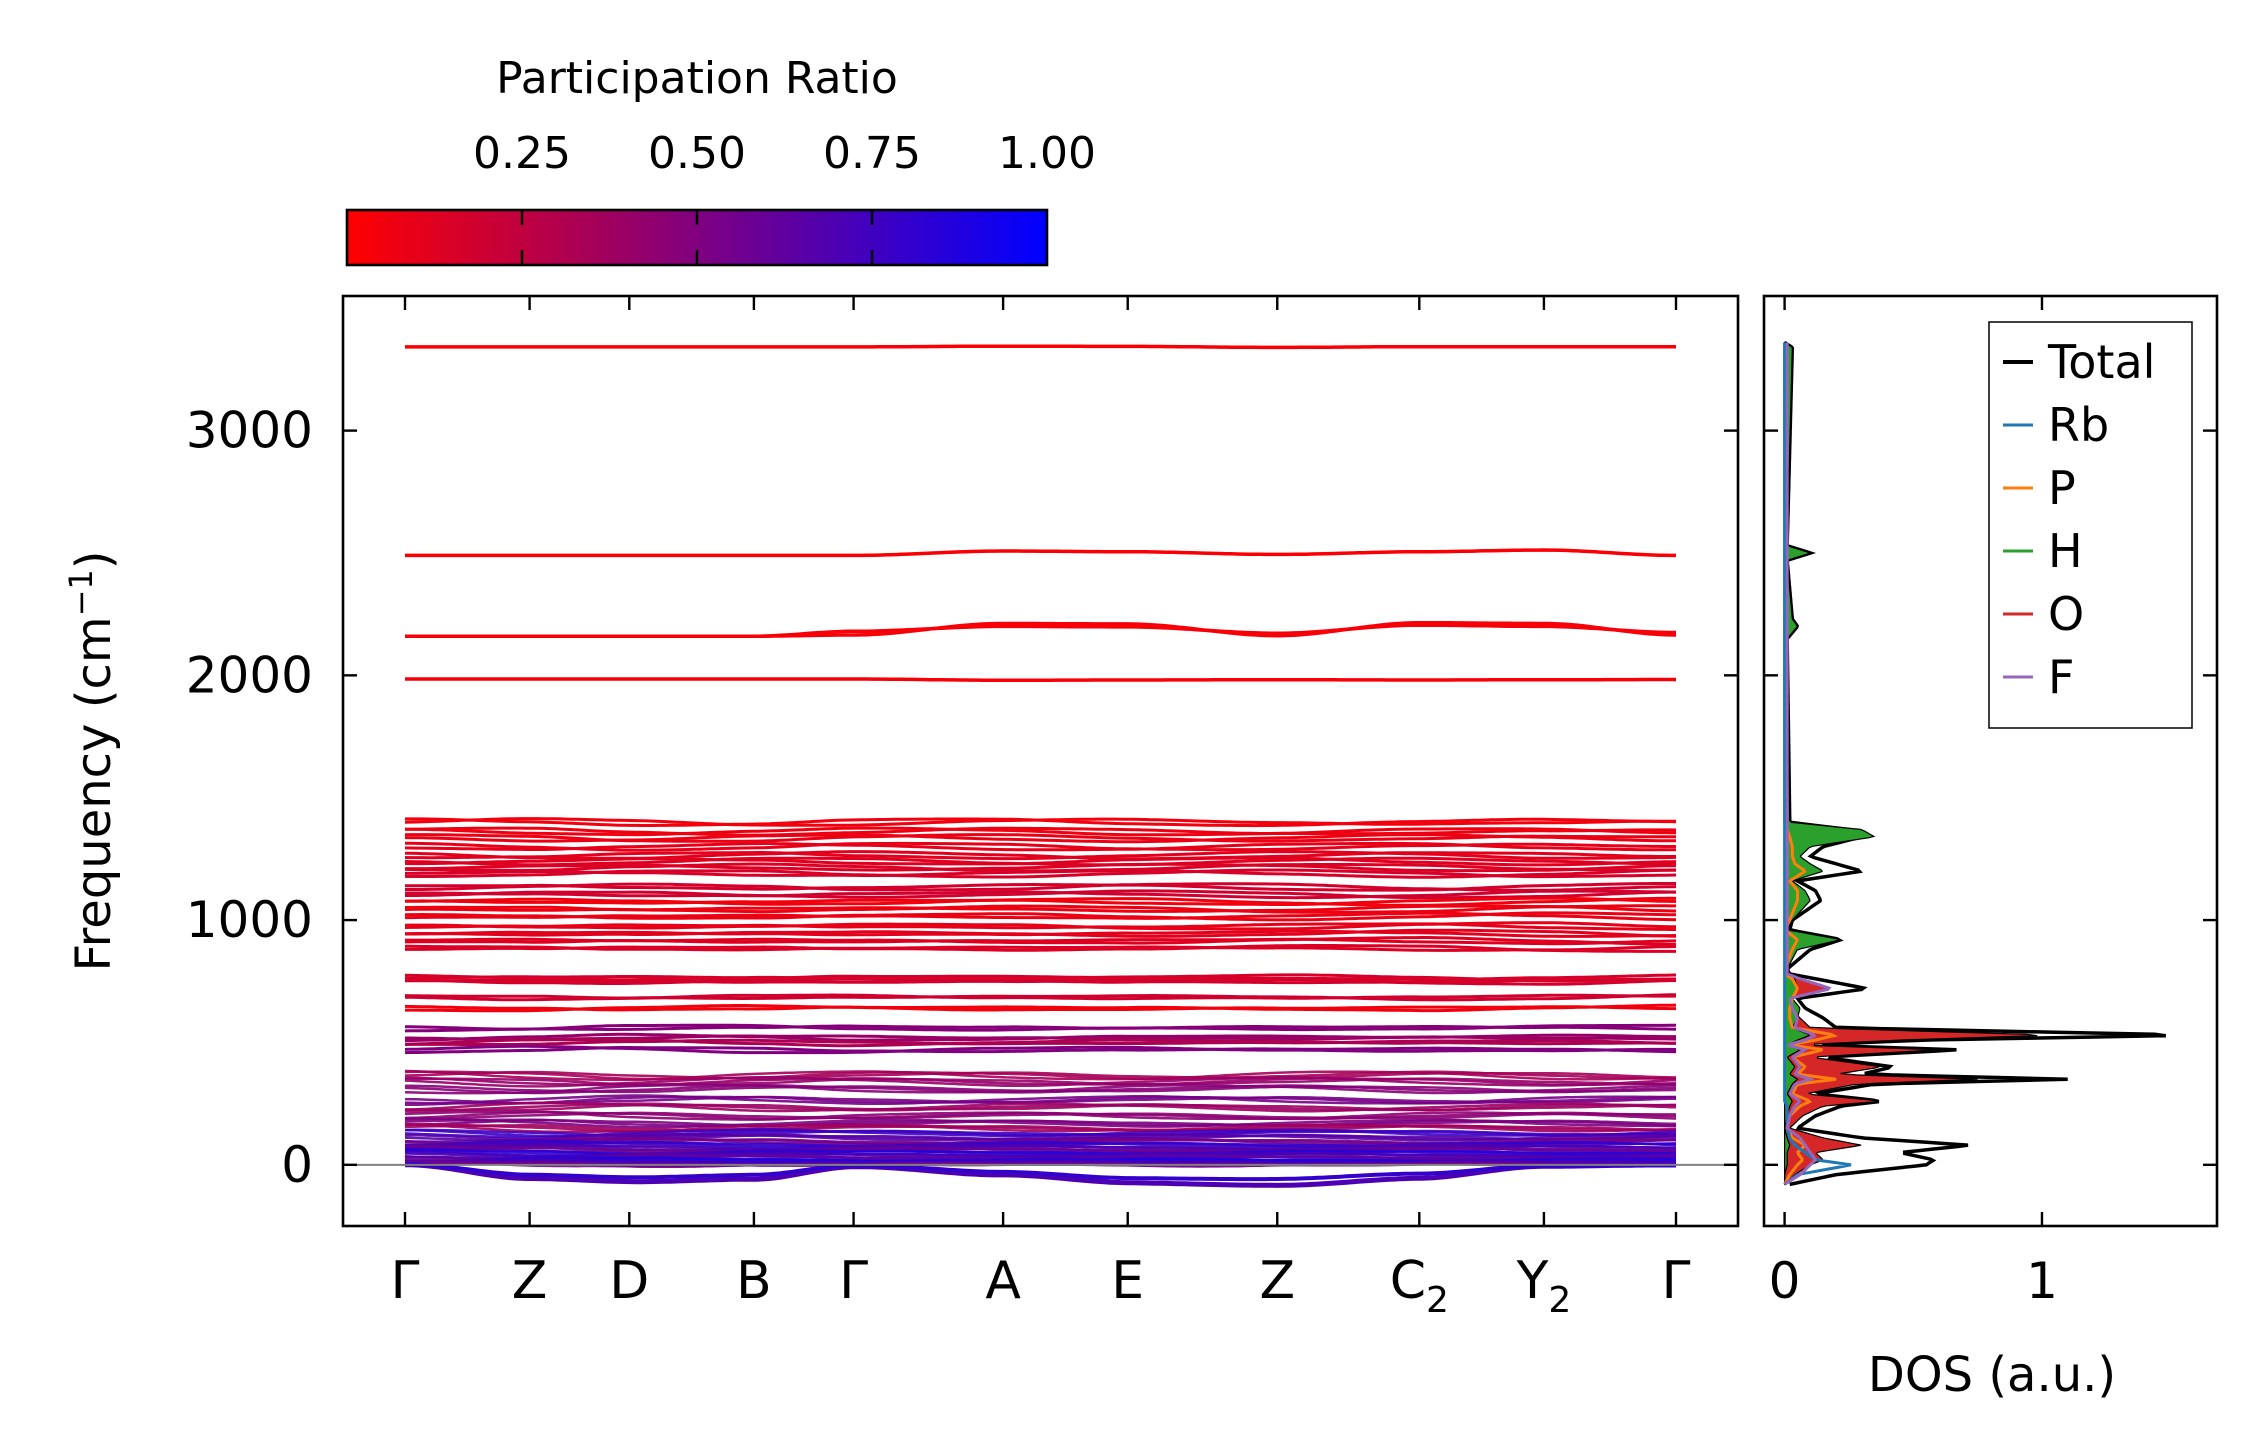  What do you see at coordinates (872, 153) in the screenshot?
I see `colorbar-tick-label: 0.75` at bounding box center [872, 153].